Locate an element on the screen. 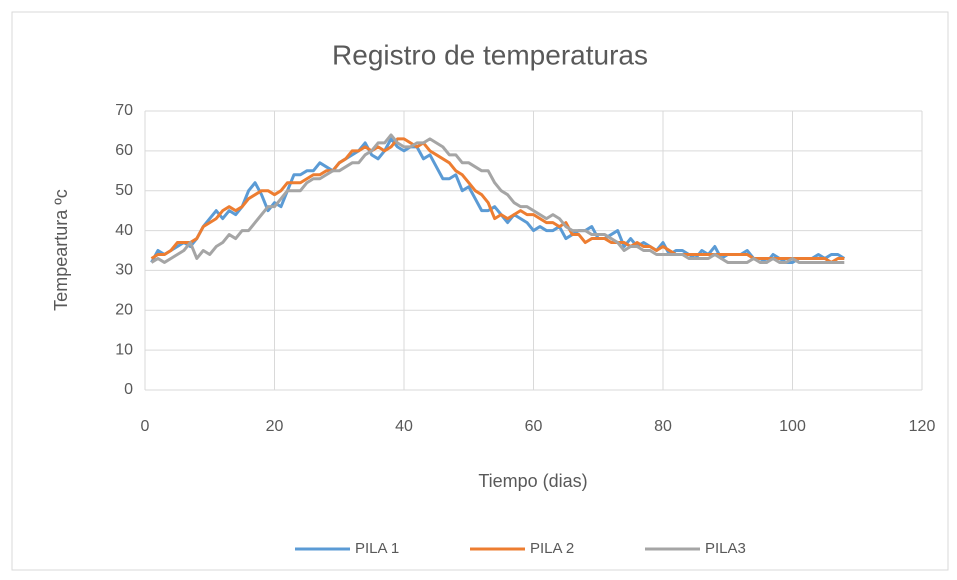 This screenshot has width=957, height=580. y-tick-label: 60 is located at coordinates (124, 150).